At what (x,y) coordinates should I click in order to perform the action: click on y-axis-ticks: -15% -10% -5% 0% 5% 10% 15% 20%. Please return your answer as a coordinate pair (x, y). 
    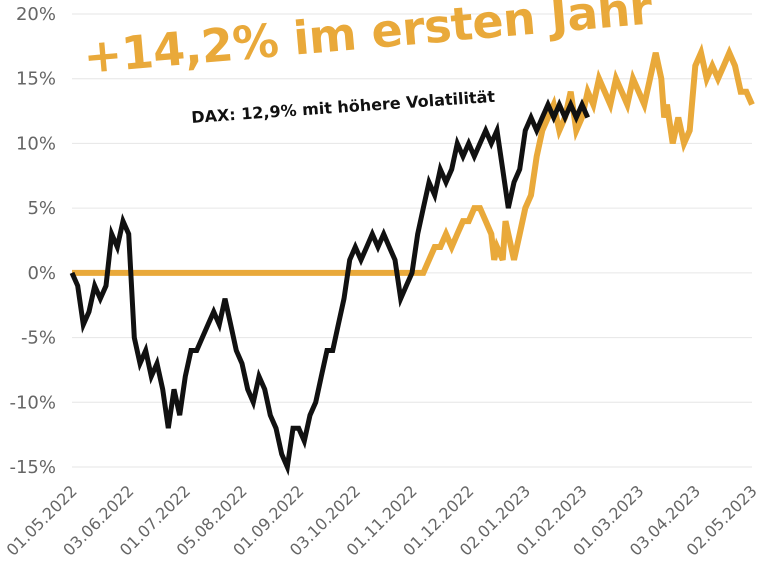
    Looking at the image, I should click on (32, 241).